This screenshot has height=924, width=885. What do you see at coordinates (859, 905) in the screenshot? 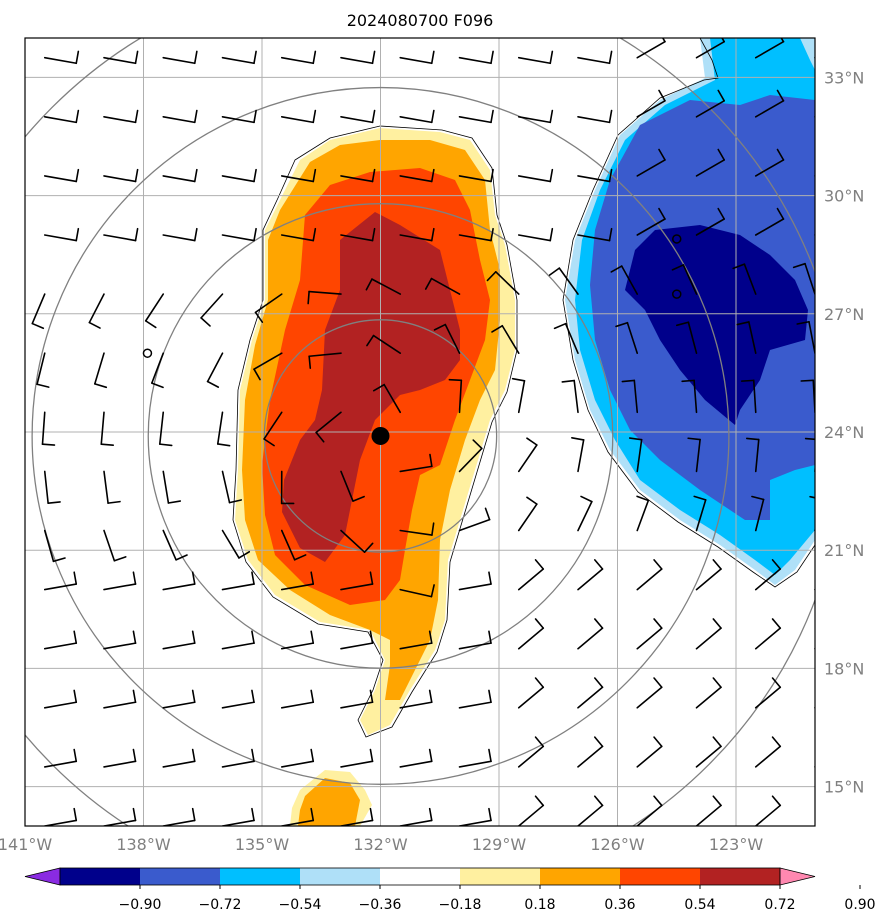
I see `colorbar-tick-label: 0.90` at bounding box center [859, 905].